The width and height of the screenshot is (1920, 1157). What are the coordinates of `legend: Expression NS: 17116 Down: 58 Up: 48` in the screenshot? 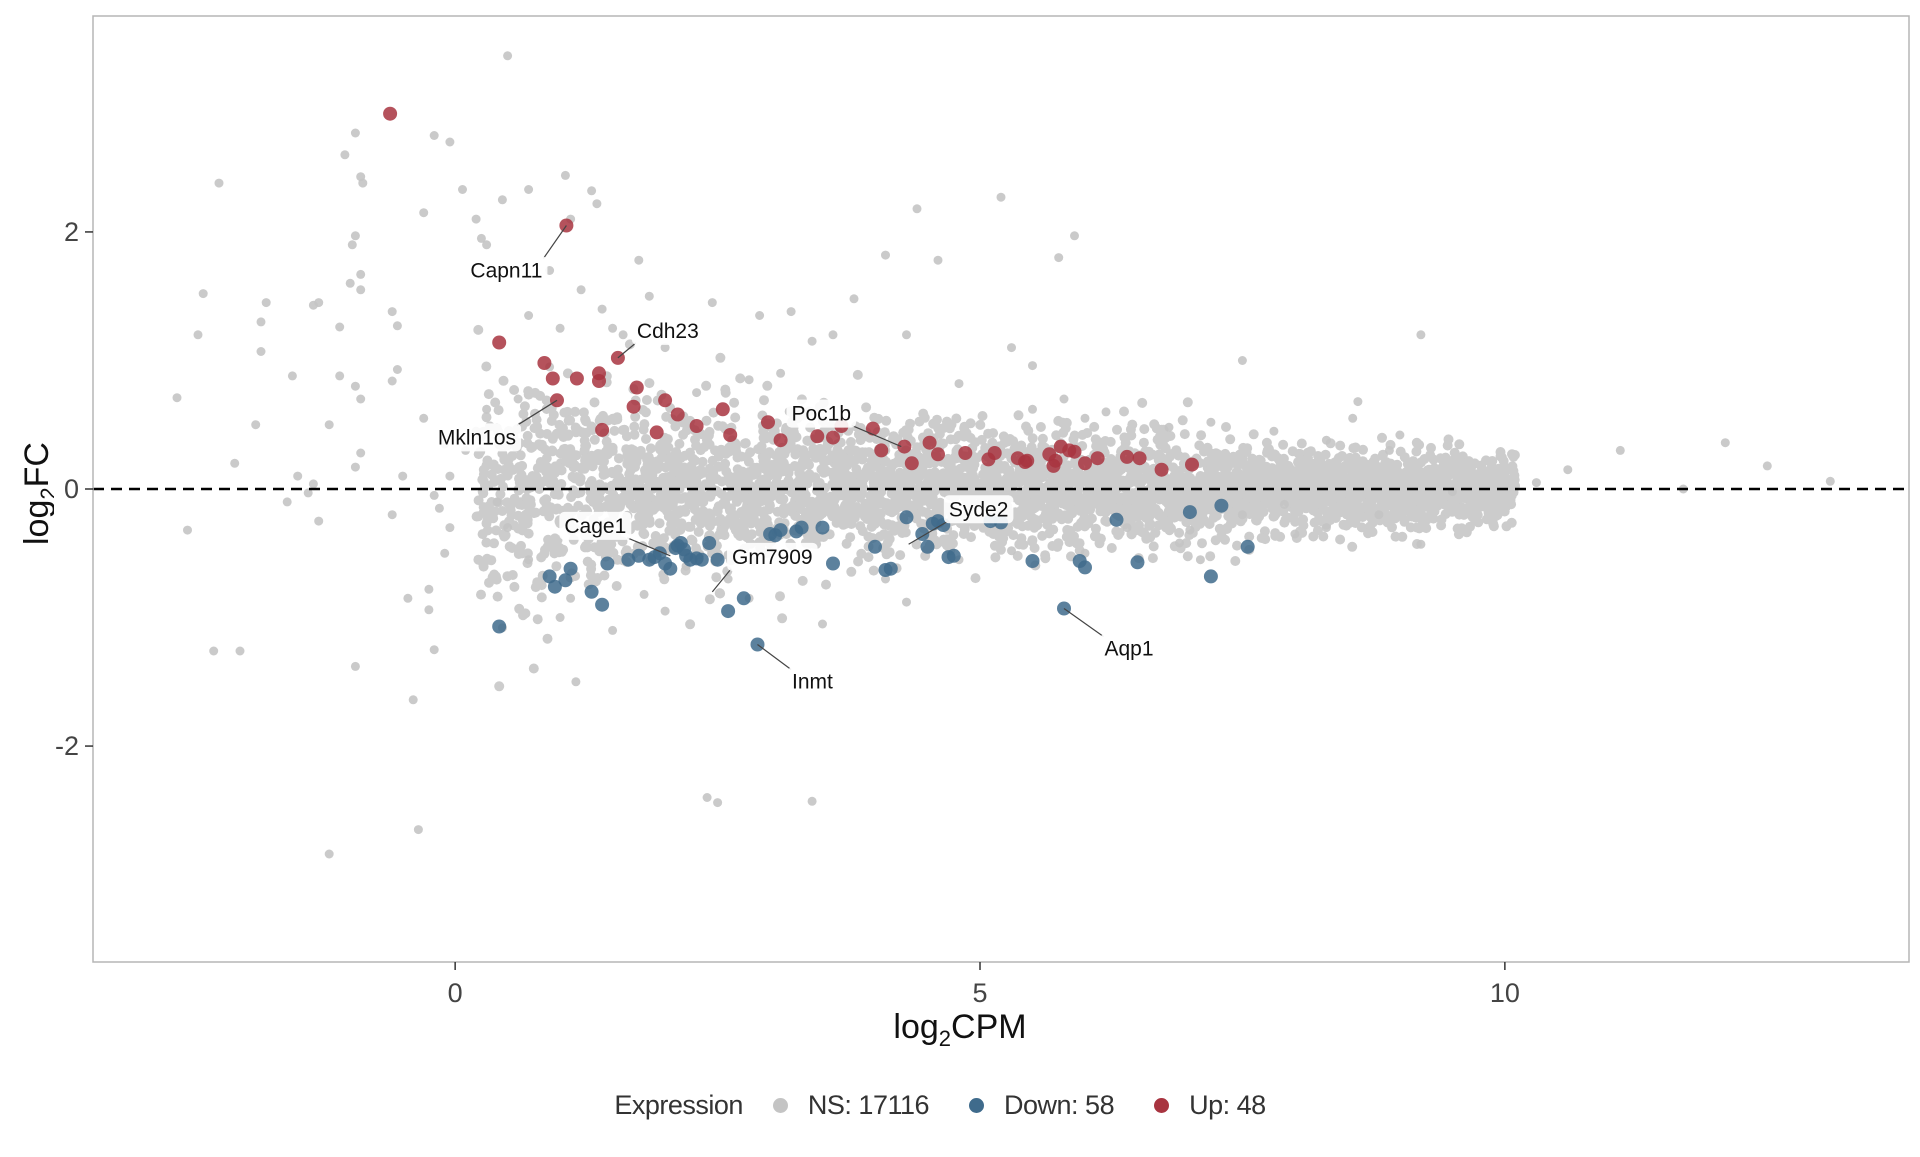 It's located at (960, 1105).